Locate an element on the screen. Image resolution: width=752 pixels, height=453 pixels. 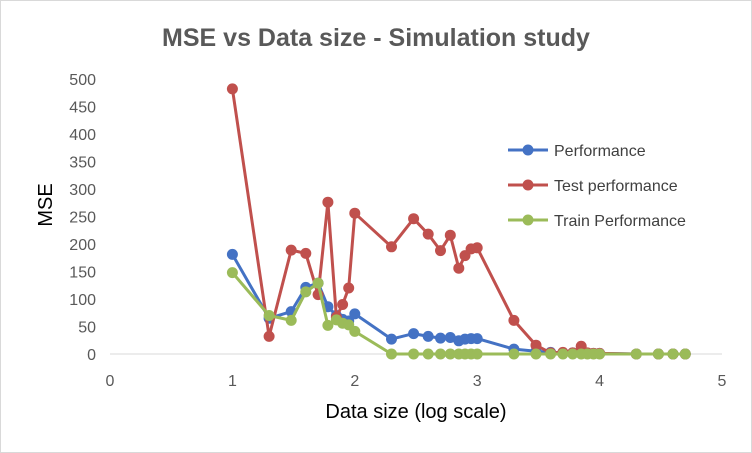
y-tick-label: 500 is located at coordinates (82, 80).